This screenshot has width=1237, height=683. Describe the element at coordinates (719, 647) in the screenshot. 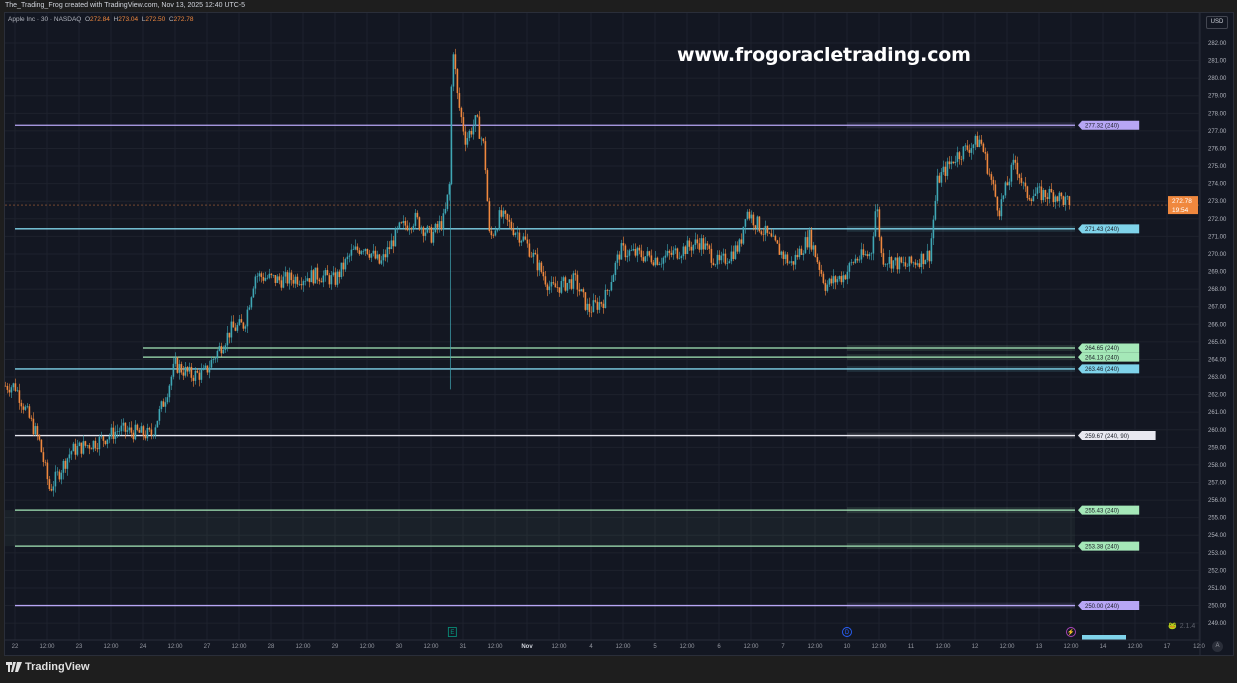

I see `time-tick-label: 6` at that location.